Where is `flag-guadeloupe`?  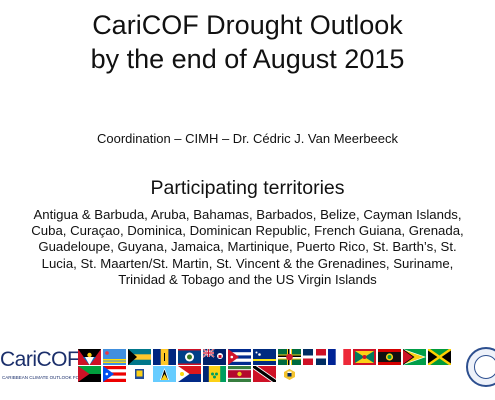 flag-guadeloupe is located at coordinates (389, 357).